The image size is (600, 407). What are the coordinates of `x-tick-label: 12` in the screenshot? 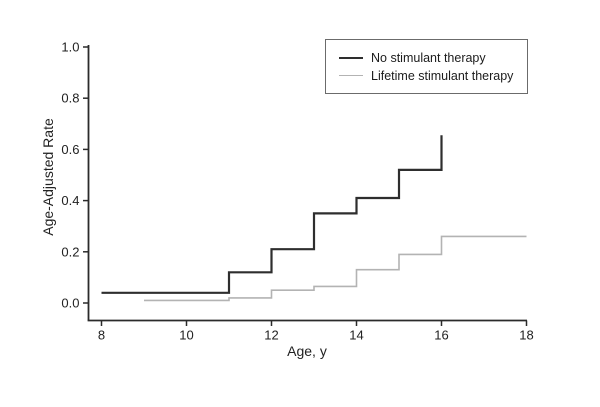 It's located at (271, 335).